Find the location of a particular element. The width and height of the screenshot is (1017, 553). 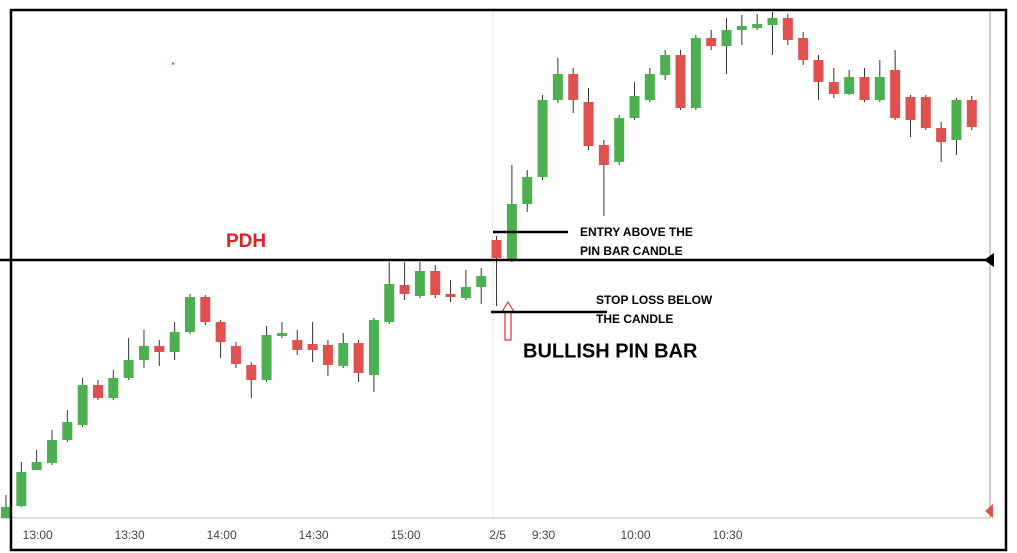

x-tick-label: 13:00 is located at coordinates (38, 535).